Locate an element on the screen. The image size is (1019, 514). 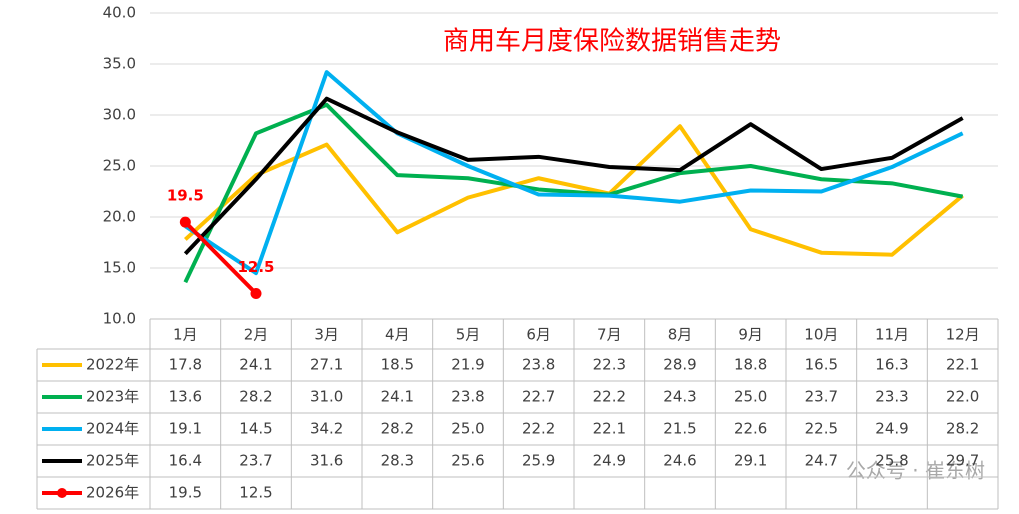
table-cell: 24.3 is located at coordinates (679, 397).